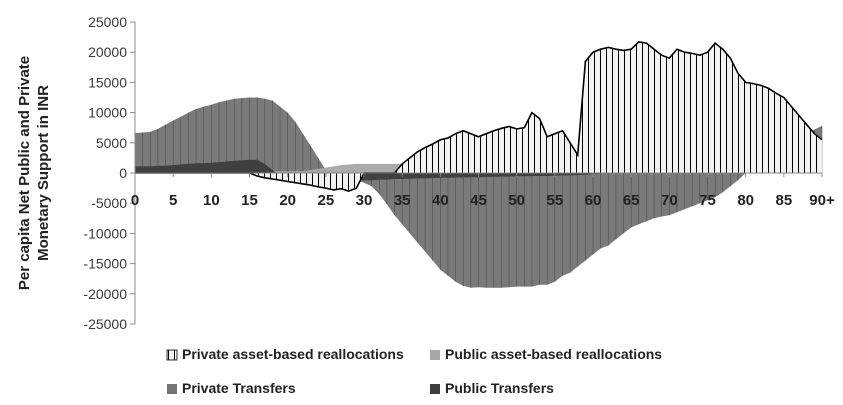  Describe the element at coordinates (107, 113) in the screenshot. I see `y-tick-label: 10000` at that location.